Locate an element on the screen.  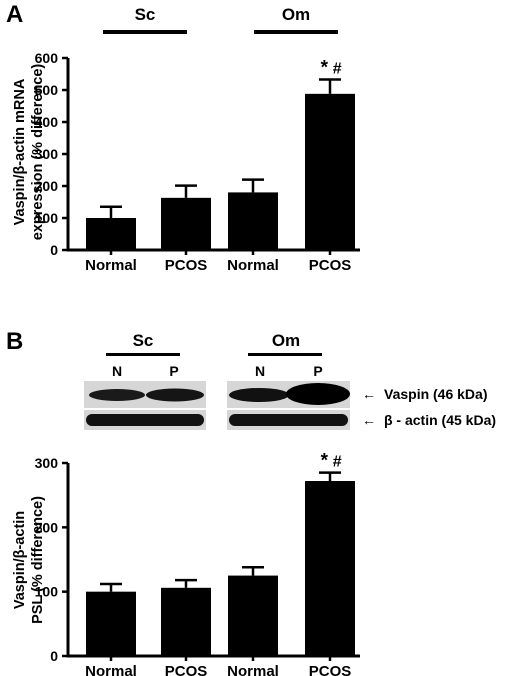
y-tick-label: 500 is located at coordinates (47, 90).